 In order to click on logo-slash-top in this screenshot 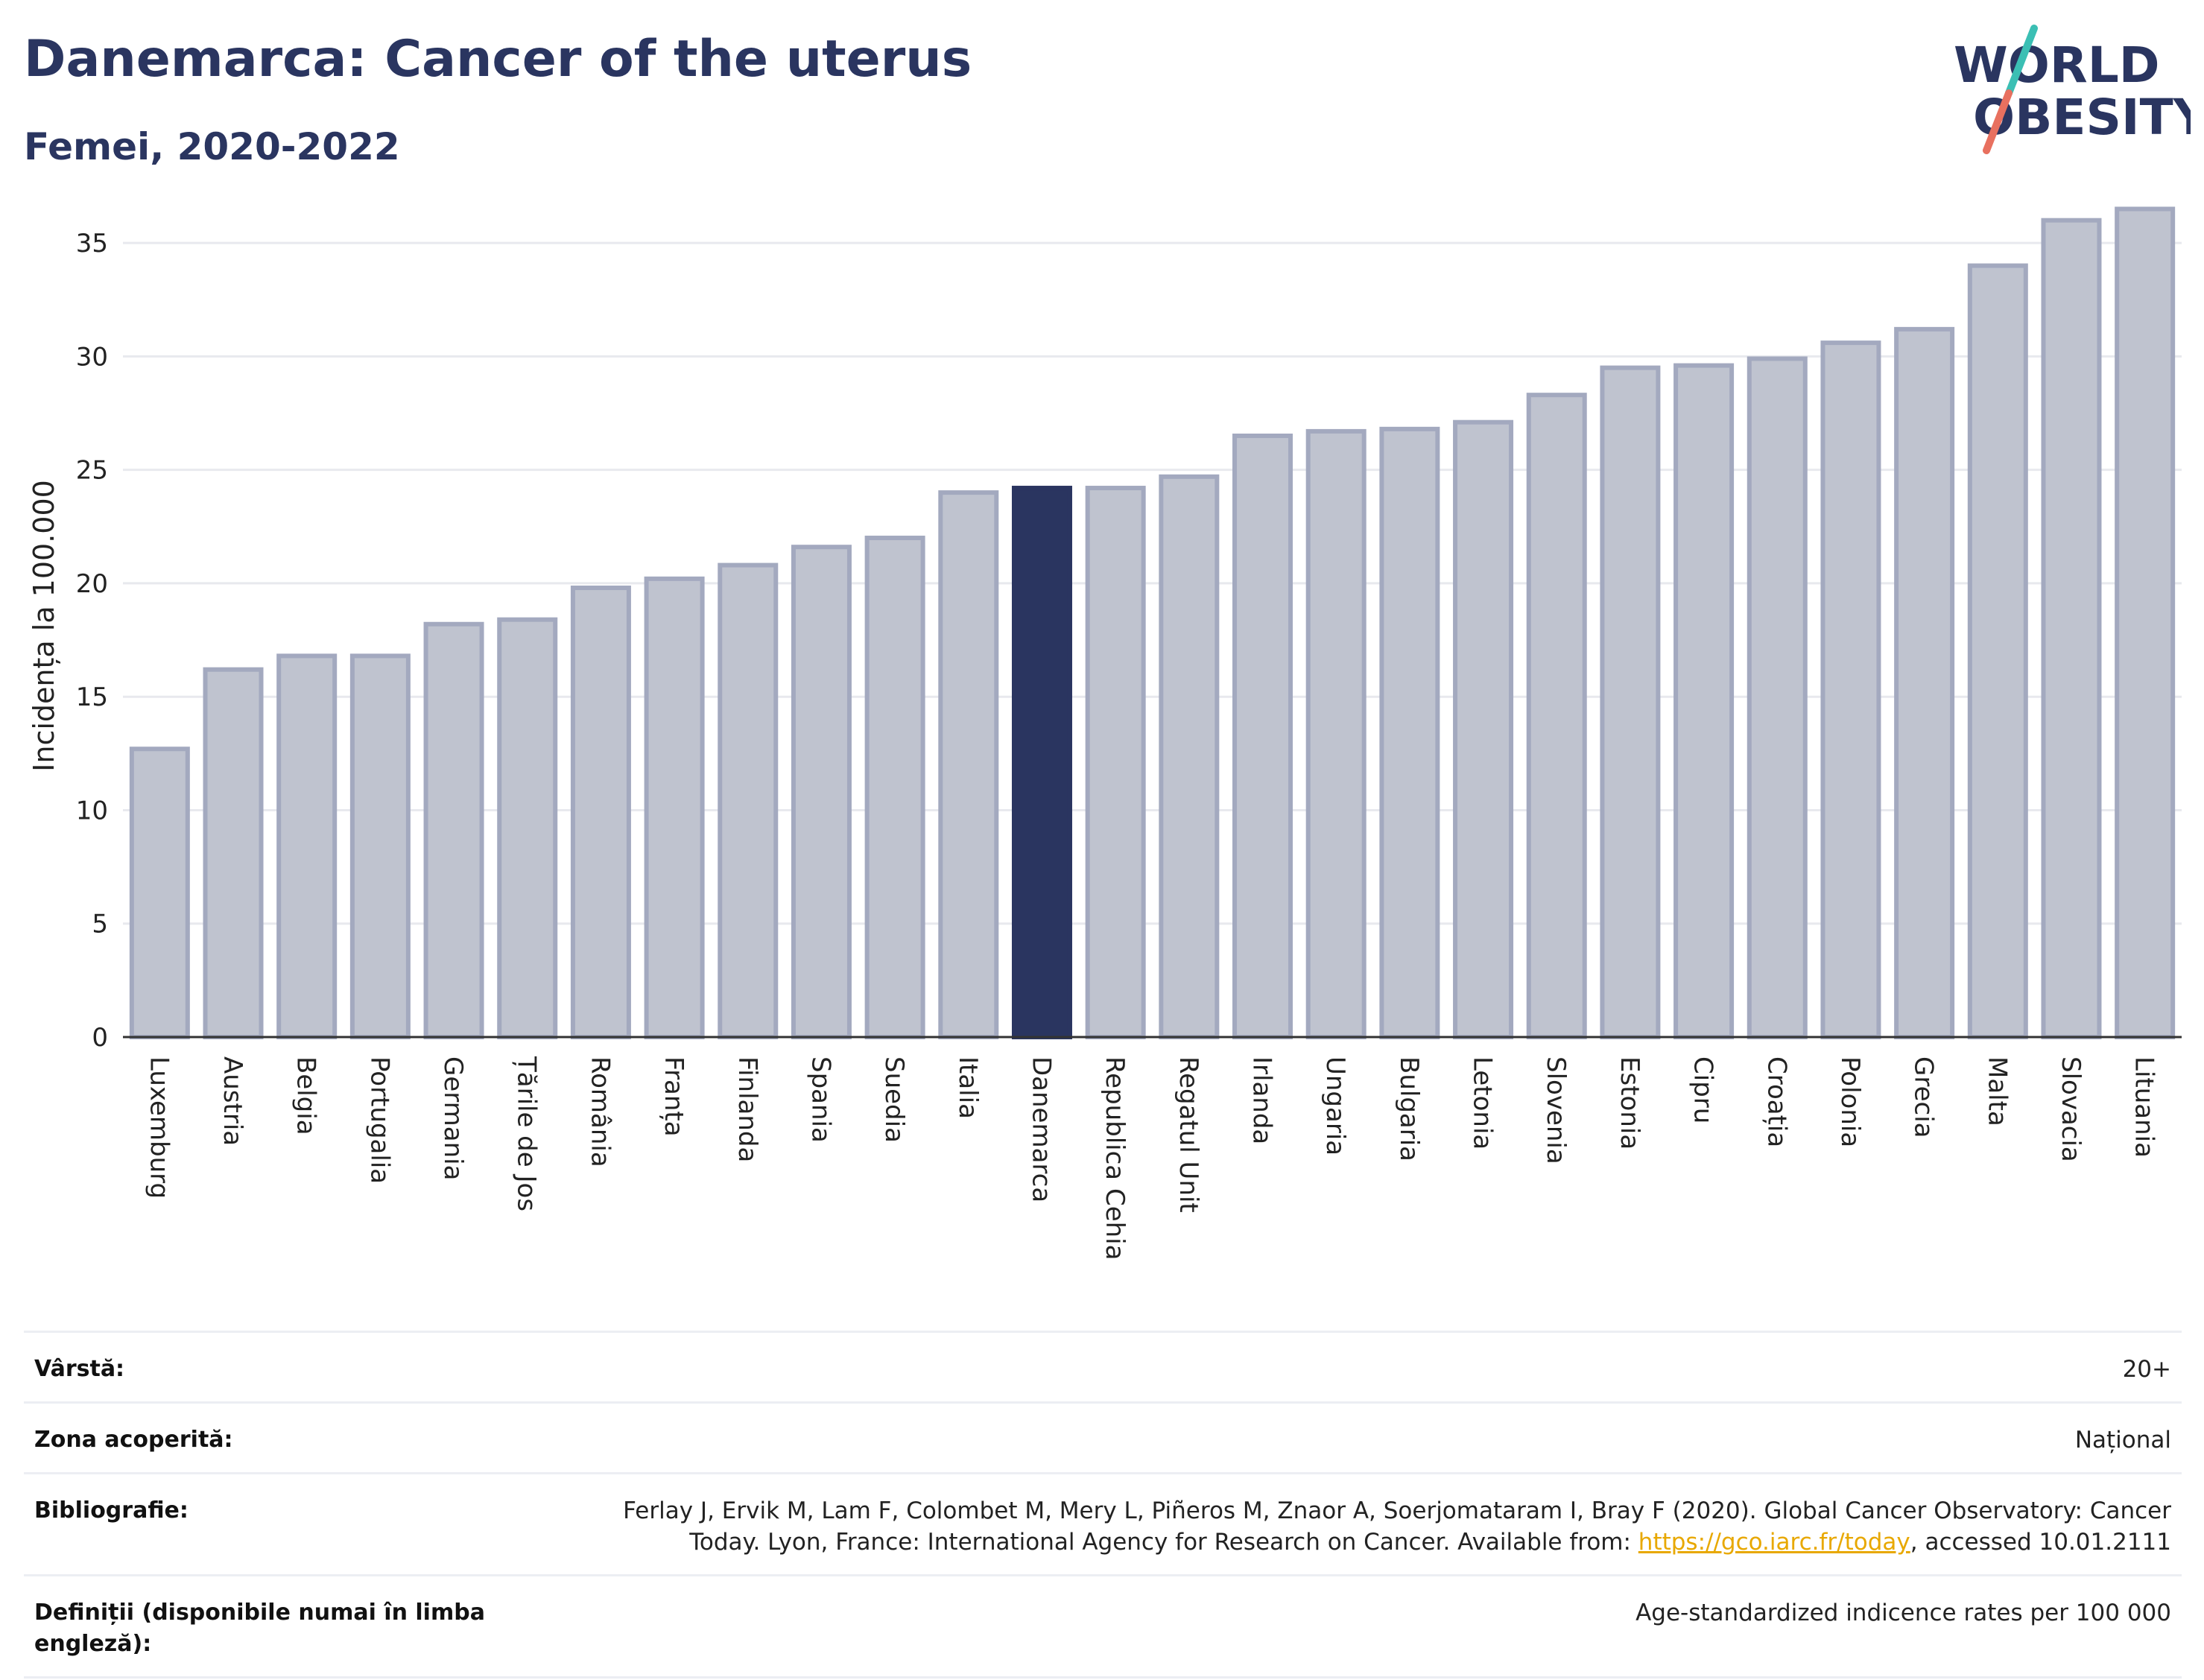, I will do `click(2021, 61)`.